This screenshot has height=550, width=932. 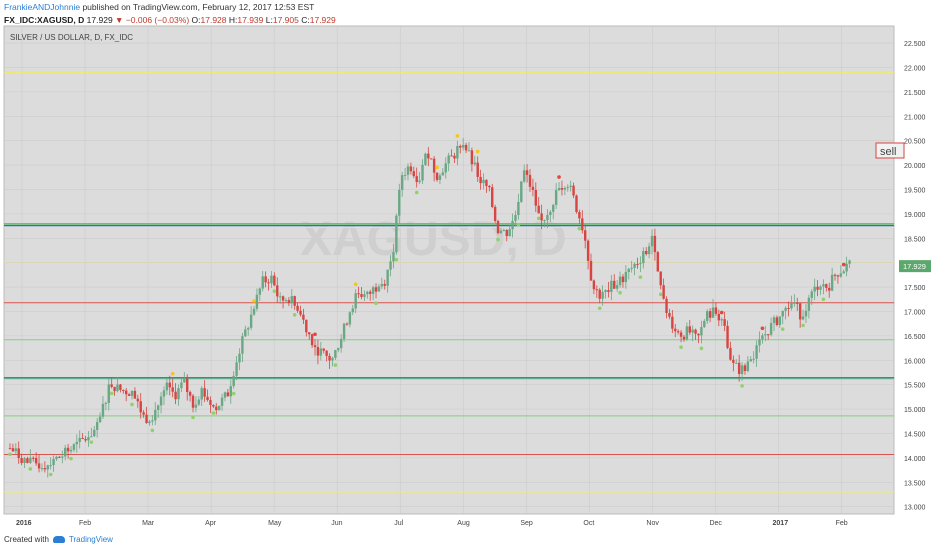 What do you see at coordinates (42, 7) in the screenshot?
I see `author-link: FrankieANDJohnnie` at bounding box center [42, 7].